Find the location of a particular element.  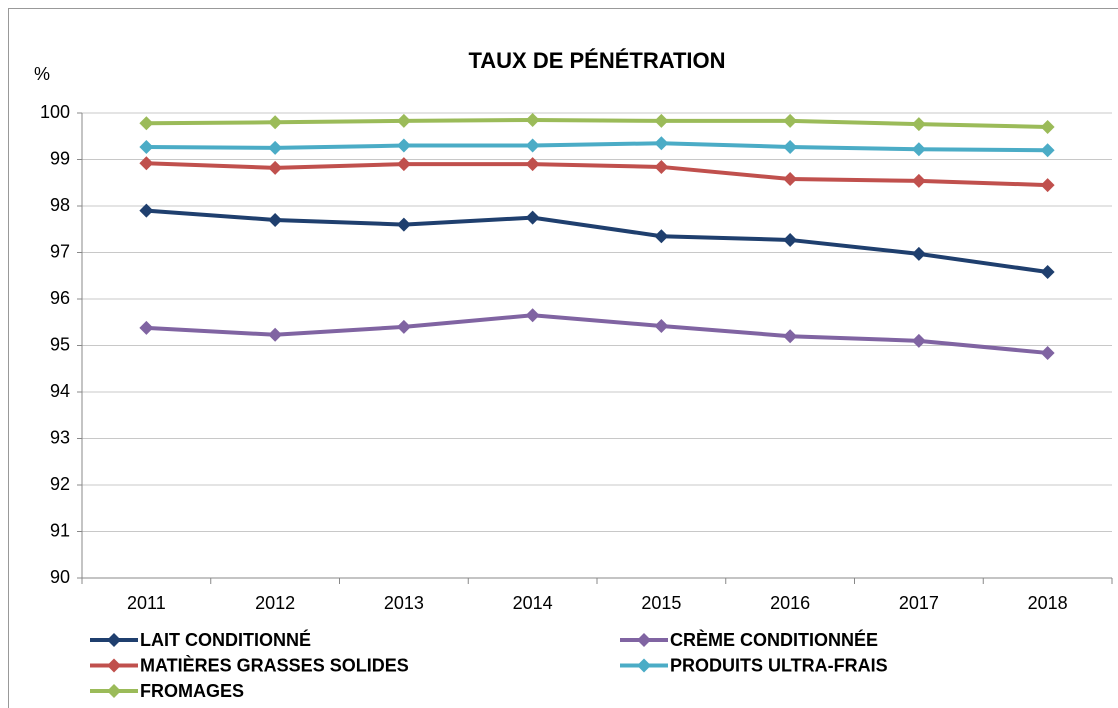

y-tick-label: 95 is located at coordinates (60, 344).